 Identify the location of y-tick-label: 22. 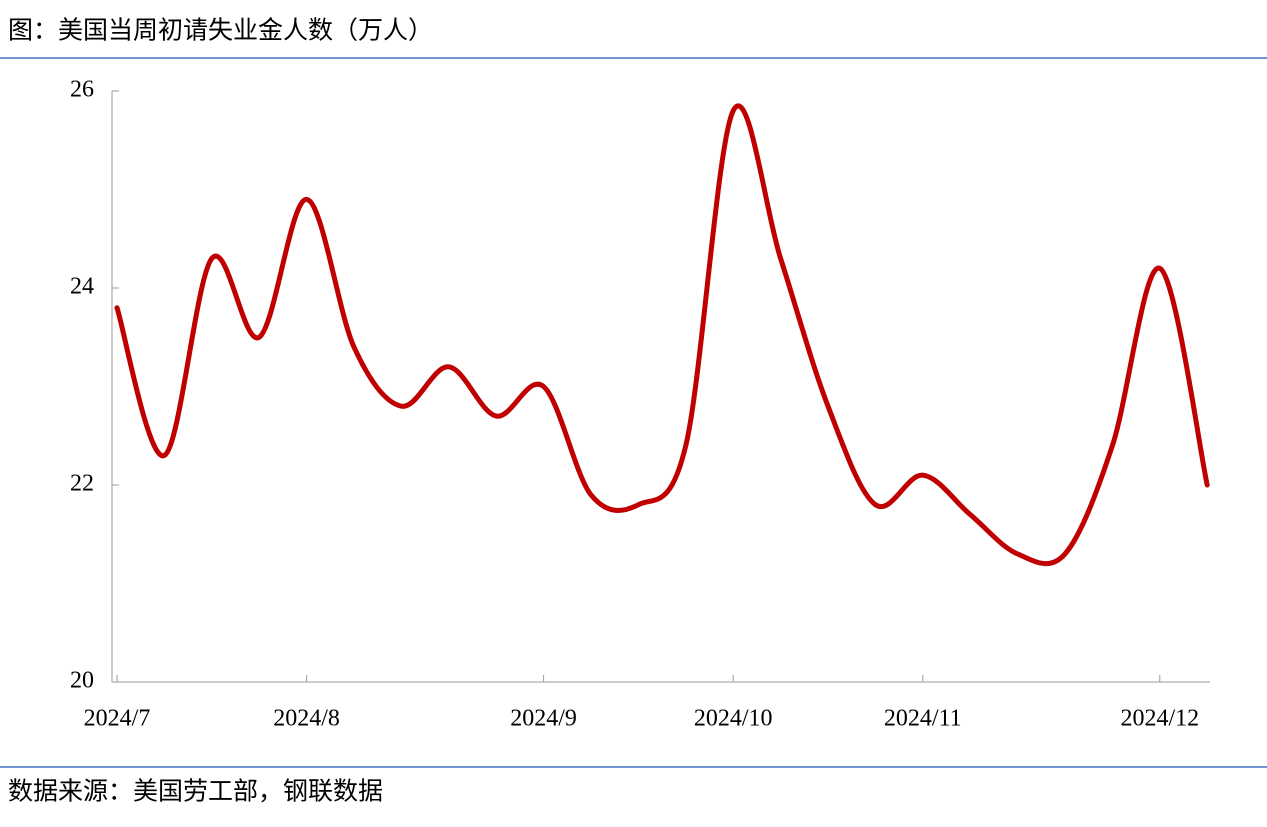
(82, 484).